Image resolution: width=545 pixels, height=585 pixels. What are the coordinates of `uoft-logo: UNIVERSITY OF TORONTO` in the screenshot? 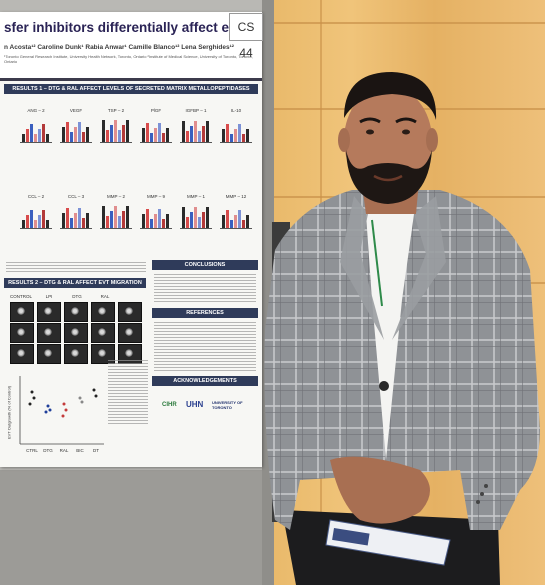 It's located at (227, 405).